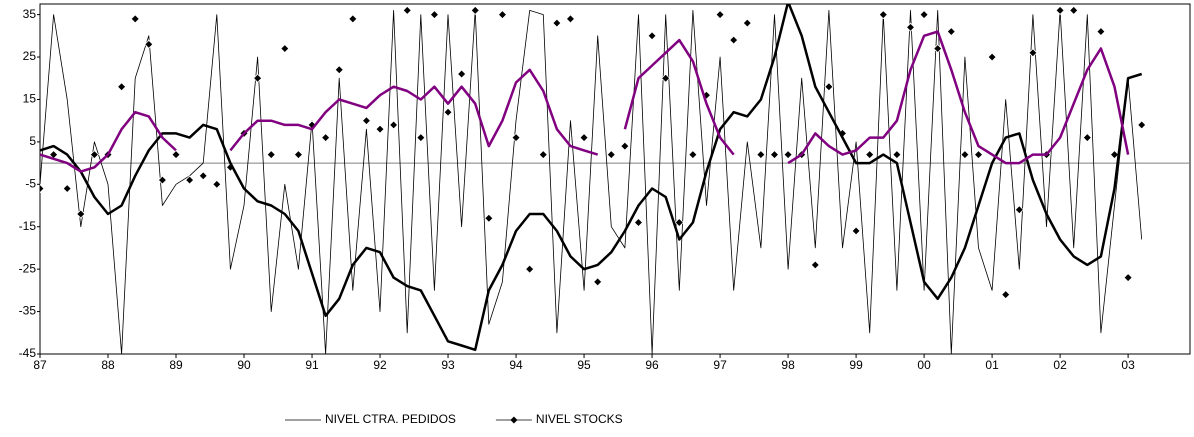 Image resolution: width=1194 pixels, height=437 pixels. I want to click on legend: NIVEL CTRA. PEDIDOS NIVEL STOCKS, so click(454, 419).